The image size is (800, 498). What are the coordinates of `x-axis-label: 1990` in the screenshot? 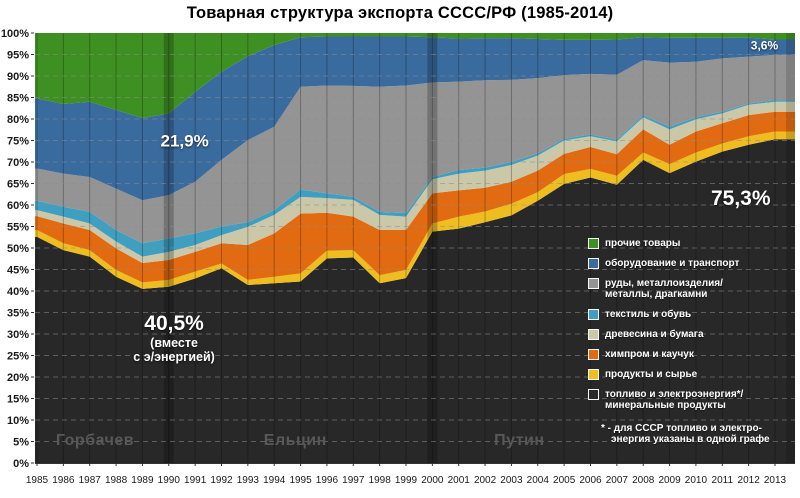 It's located at (169, 480).